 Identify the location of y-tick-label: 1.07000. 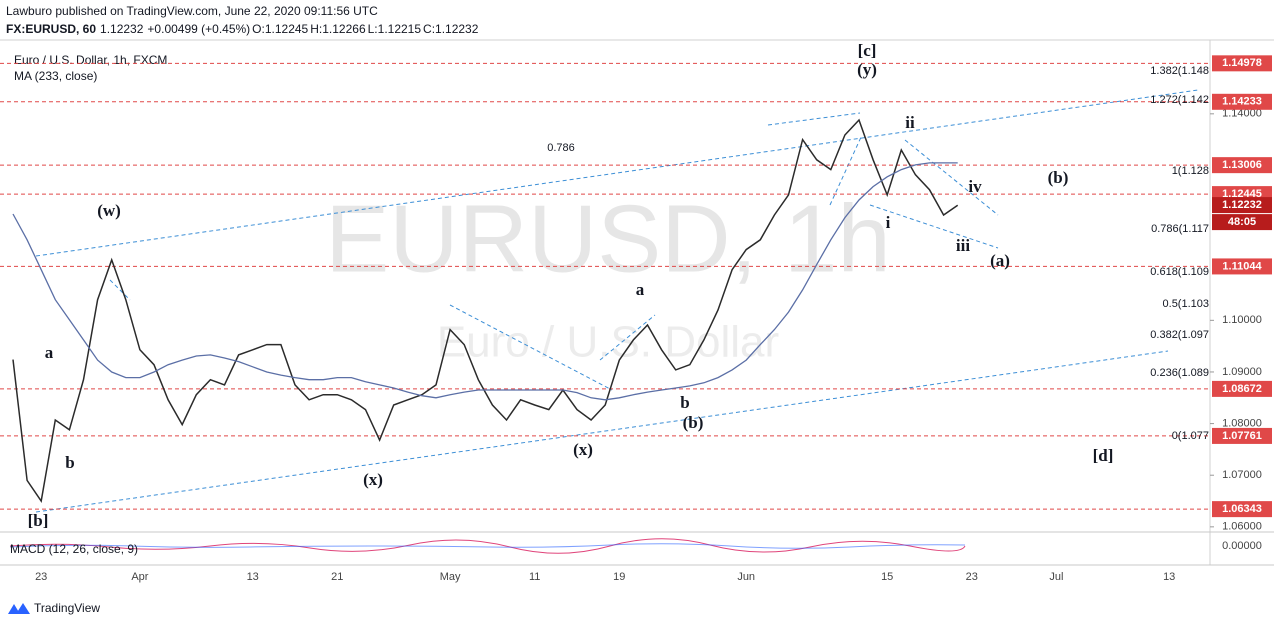
(1242, 475).